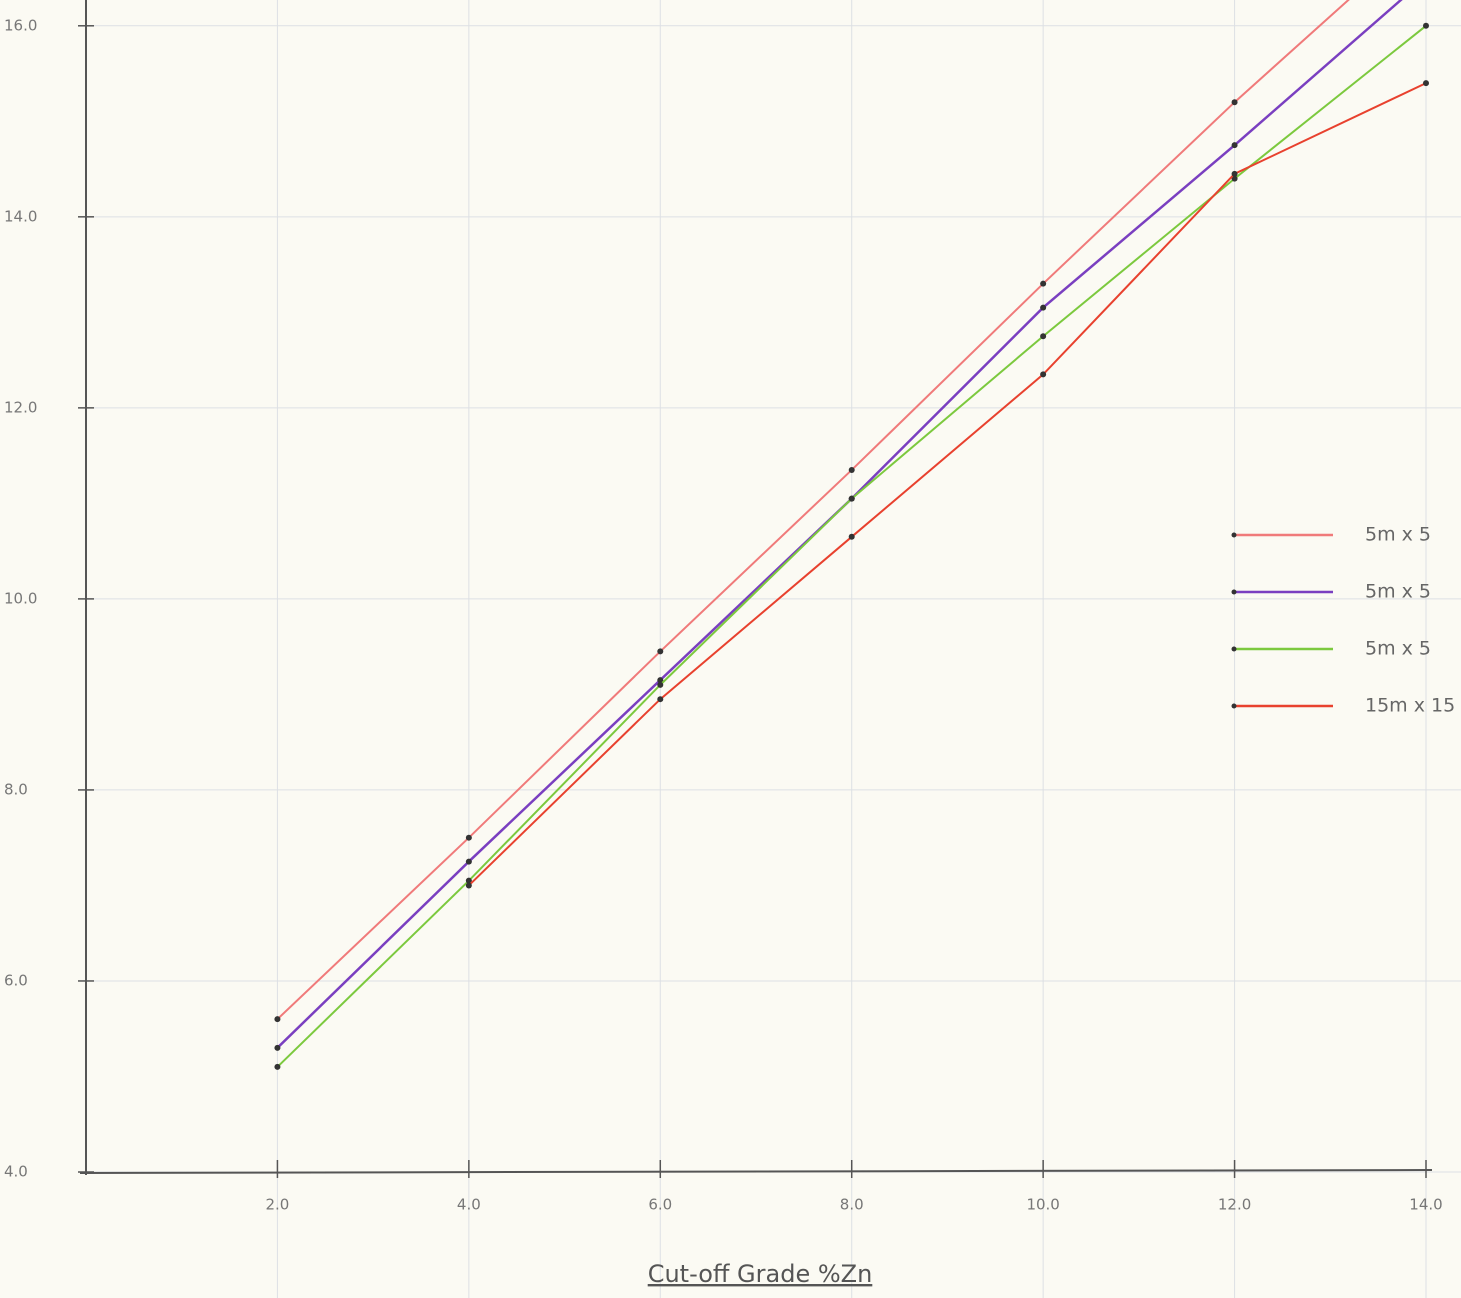 The width and height of the screenshot is (1461, 1298). What do you see at coordinates (660, 1205) in the screenshot?
I see `x-tick-label: 6.0` at bounding box center [660, 1205].